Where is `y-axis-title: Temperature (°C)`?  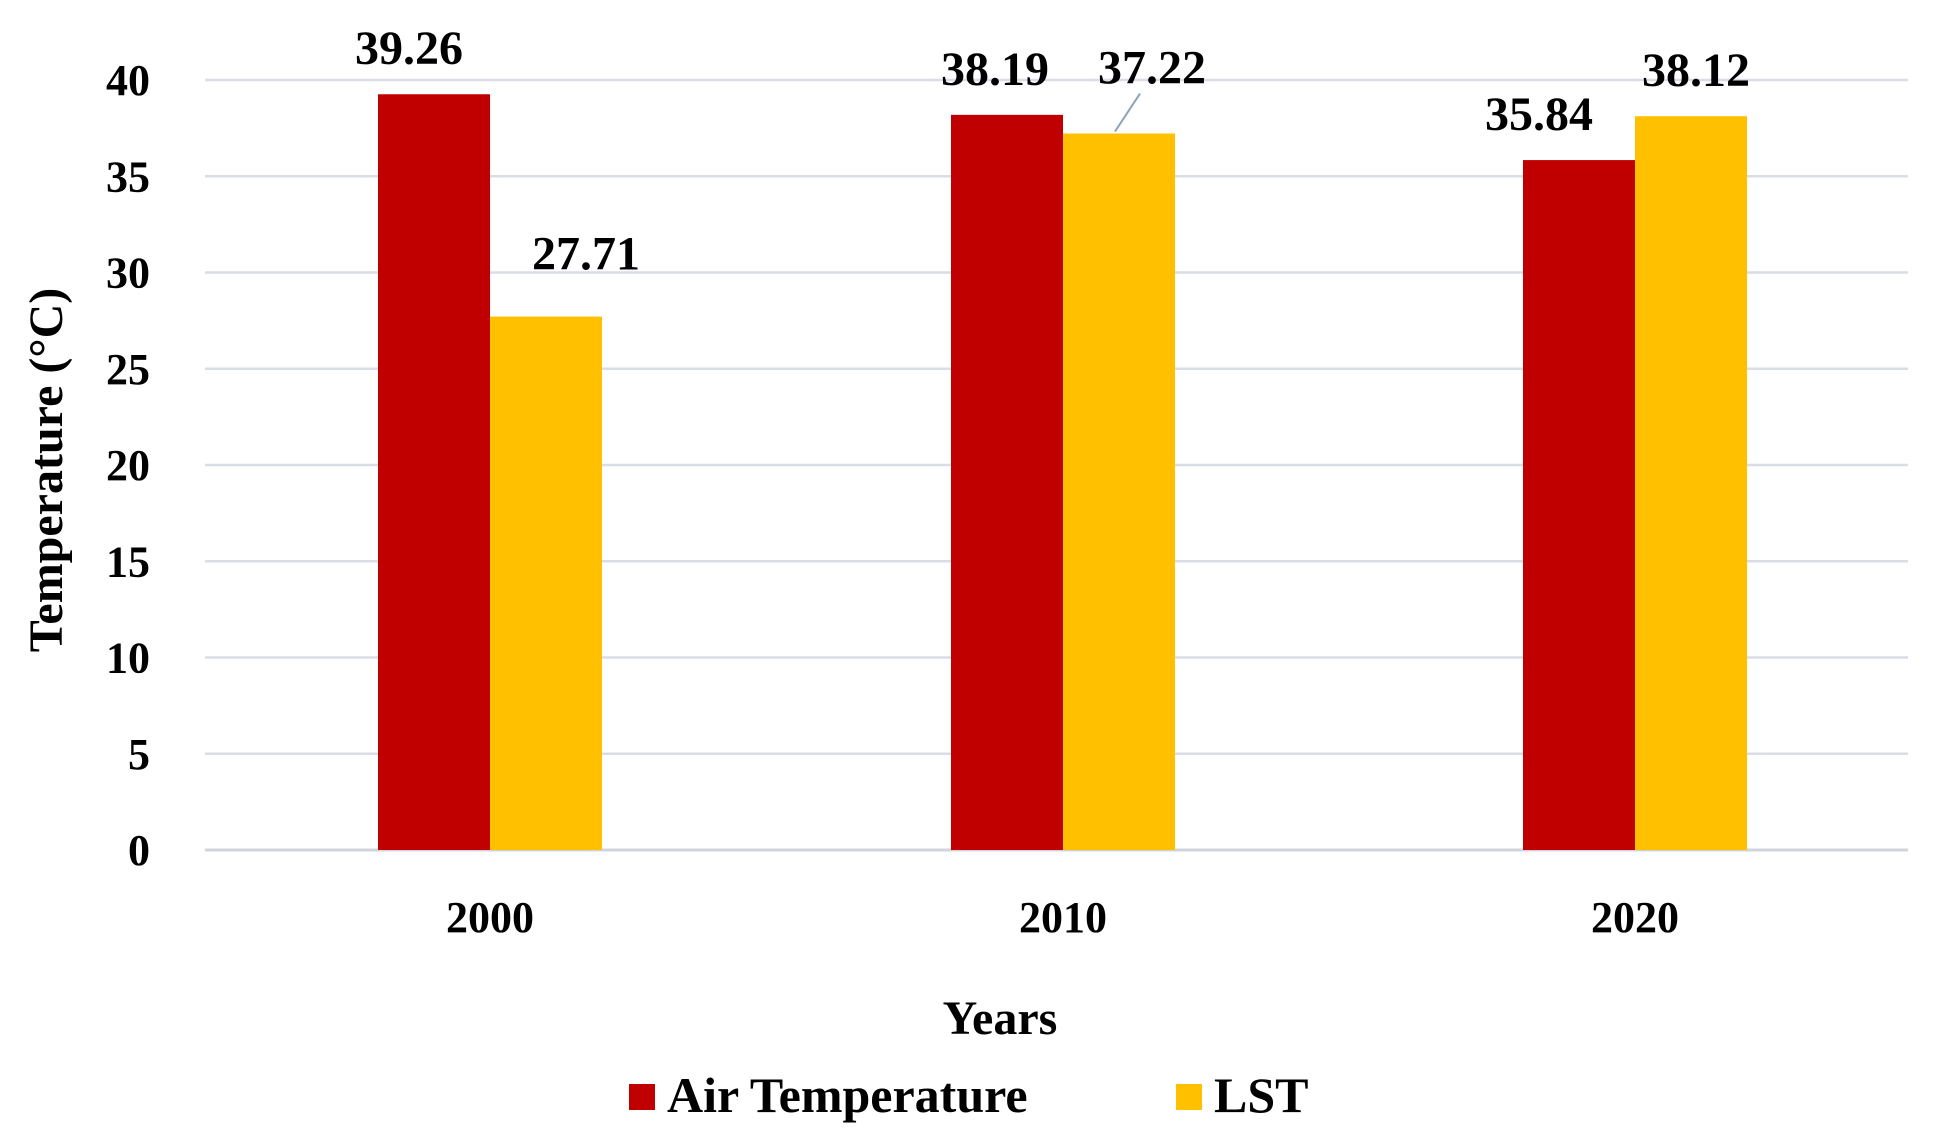 y-axis-title: Temperature (°C) is located at coordinates (46, 470).